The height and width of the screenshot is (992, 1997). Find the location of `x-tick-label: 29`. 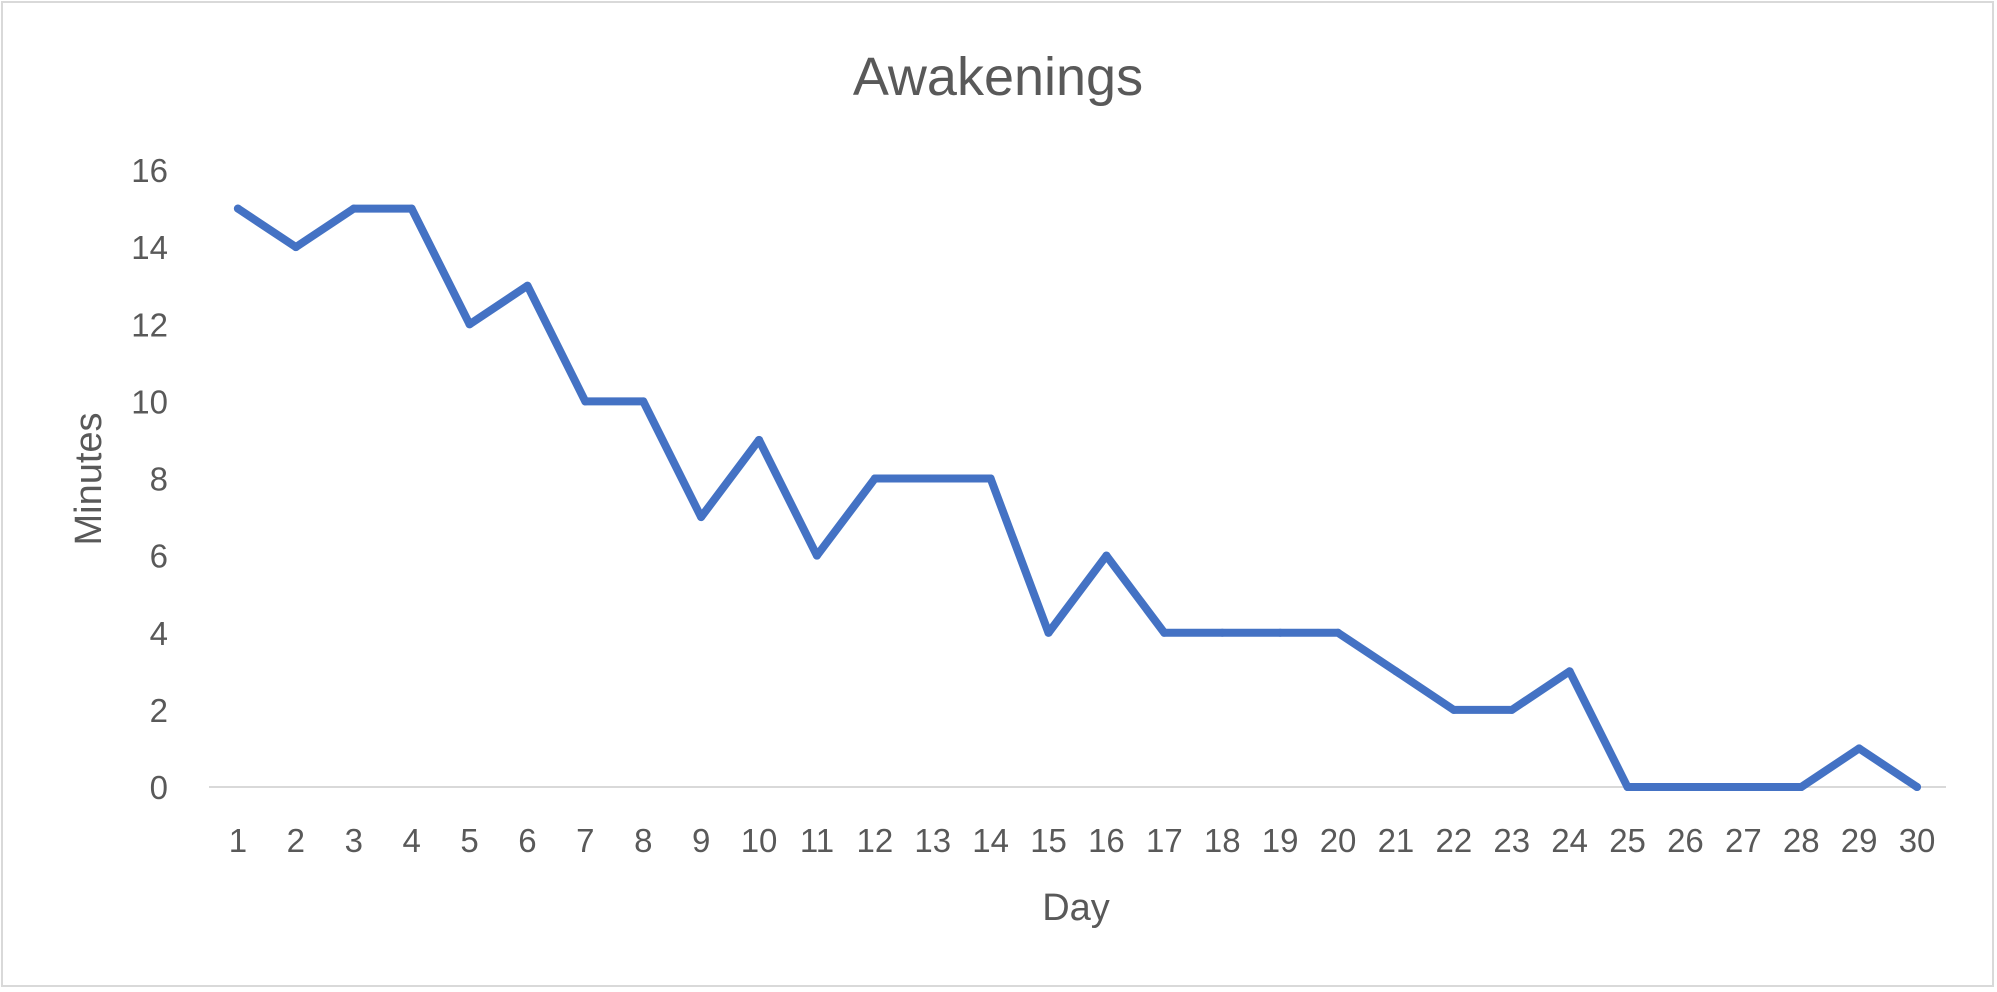

x-tick-label: 29 is located at coordinates (1859, 840).